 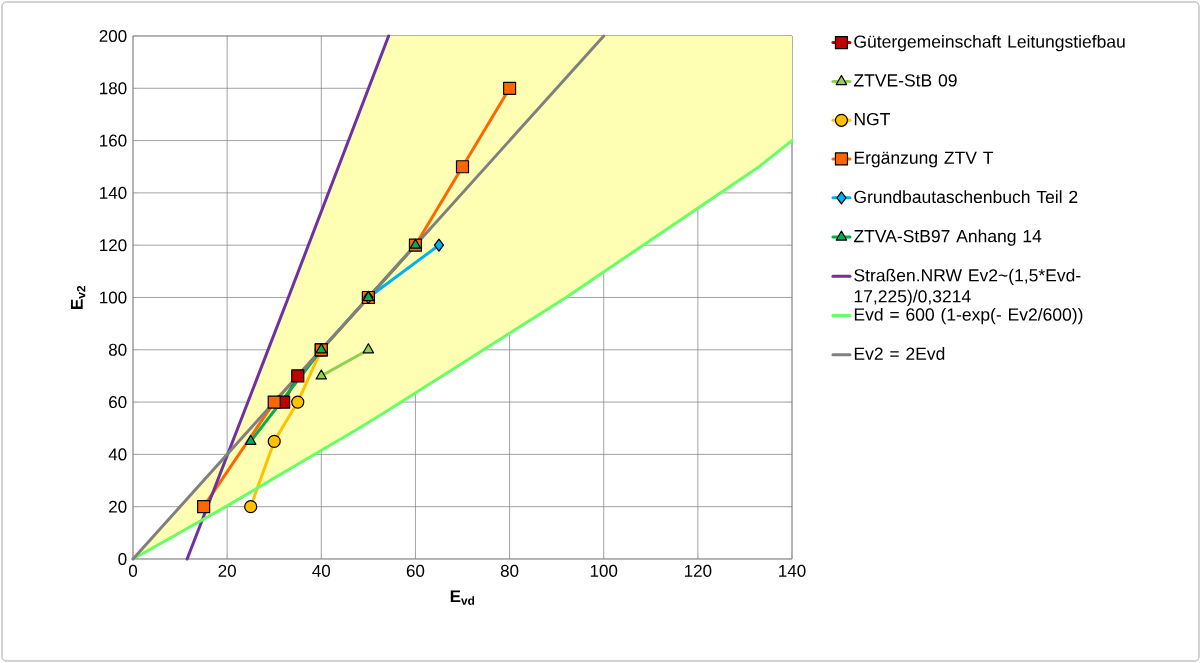 I want to click on x-tick-label: 140, so click(x=792, y=570).